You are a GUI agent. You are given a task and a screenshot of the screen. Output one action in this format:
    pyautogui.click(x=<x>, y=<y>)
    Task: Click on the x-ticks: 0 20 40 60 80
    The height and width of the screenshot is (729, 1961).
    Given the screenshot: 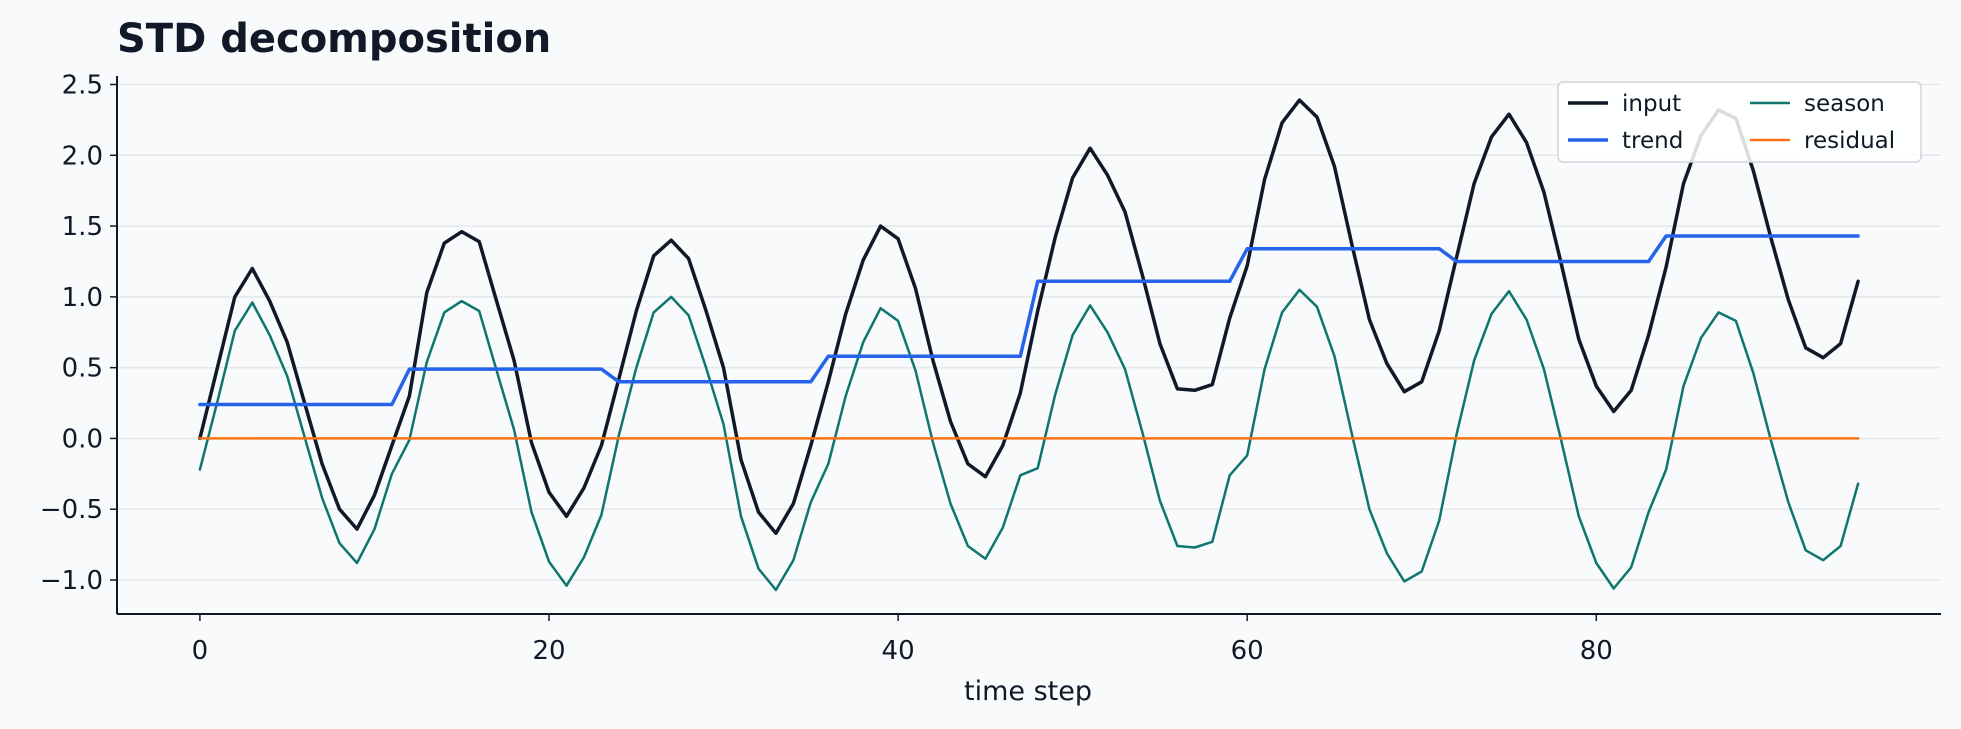 What is the action you would take?
    pyautogui.click(x=902, y=640)
    